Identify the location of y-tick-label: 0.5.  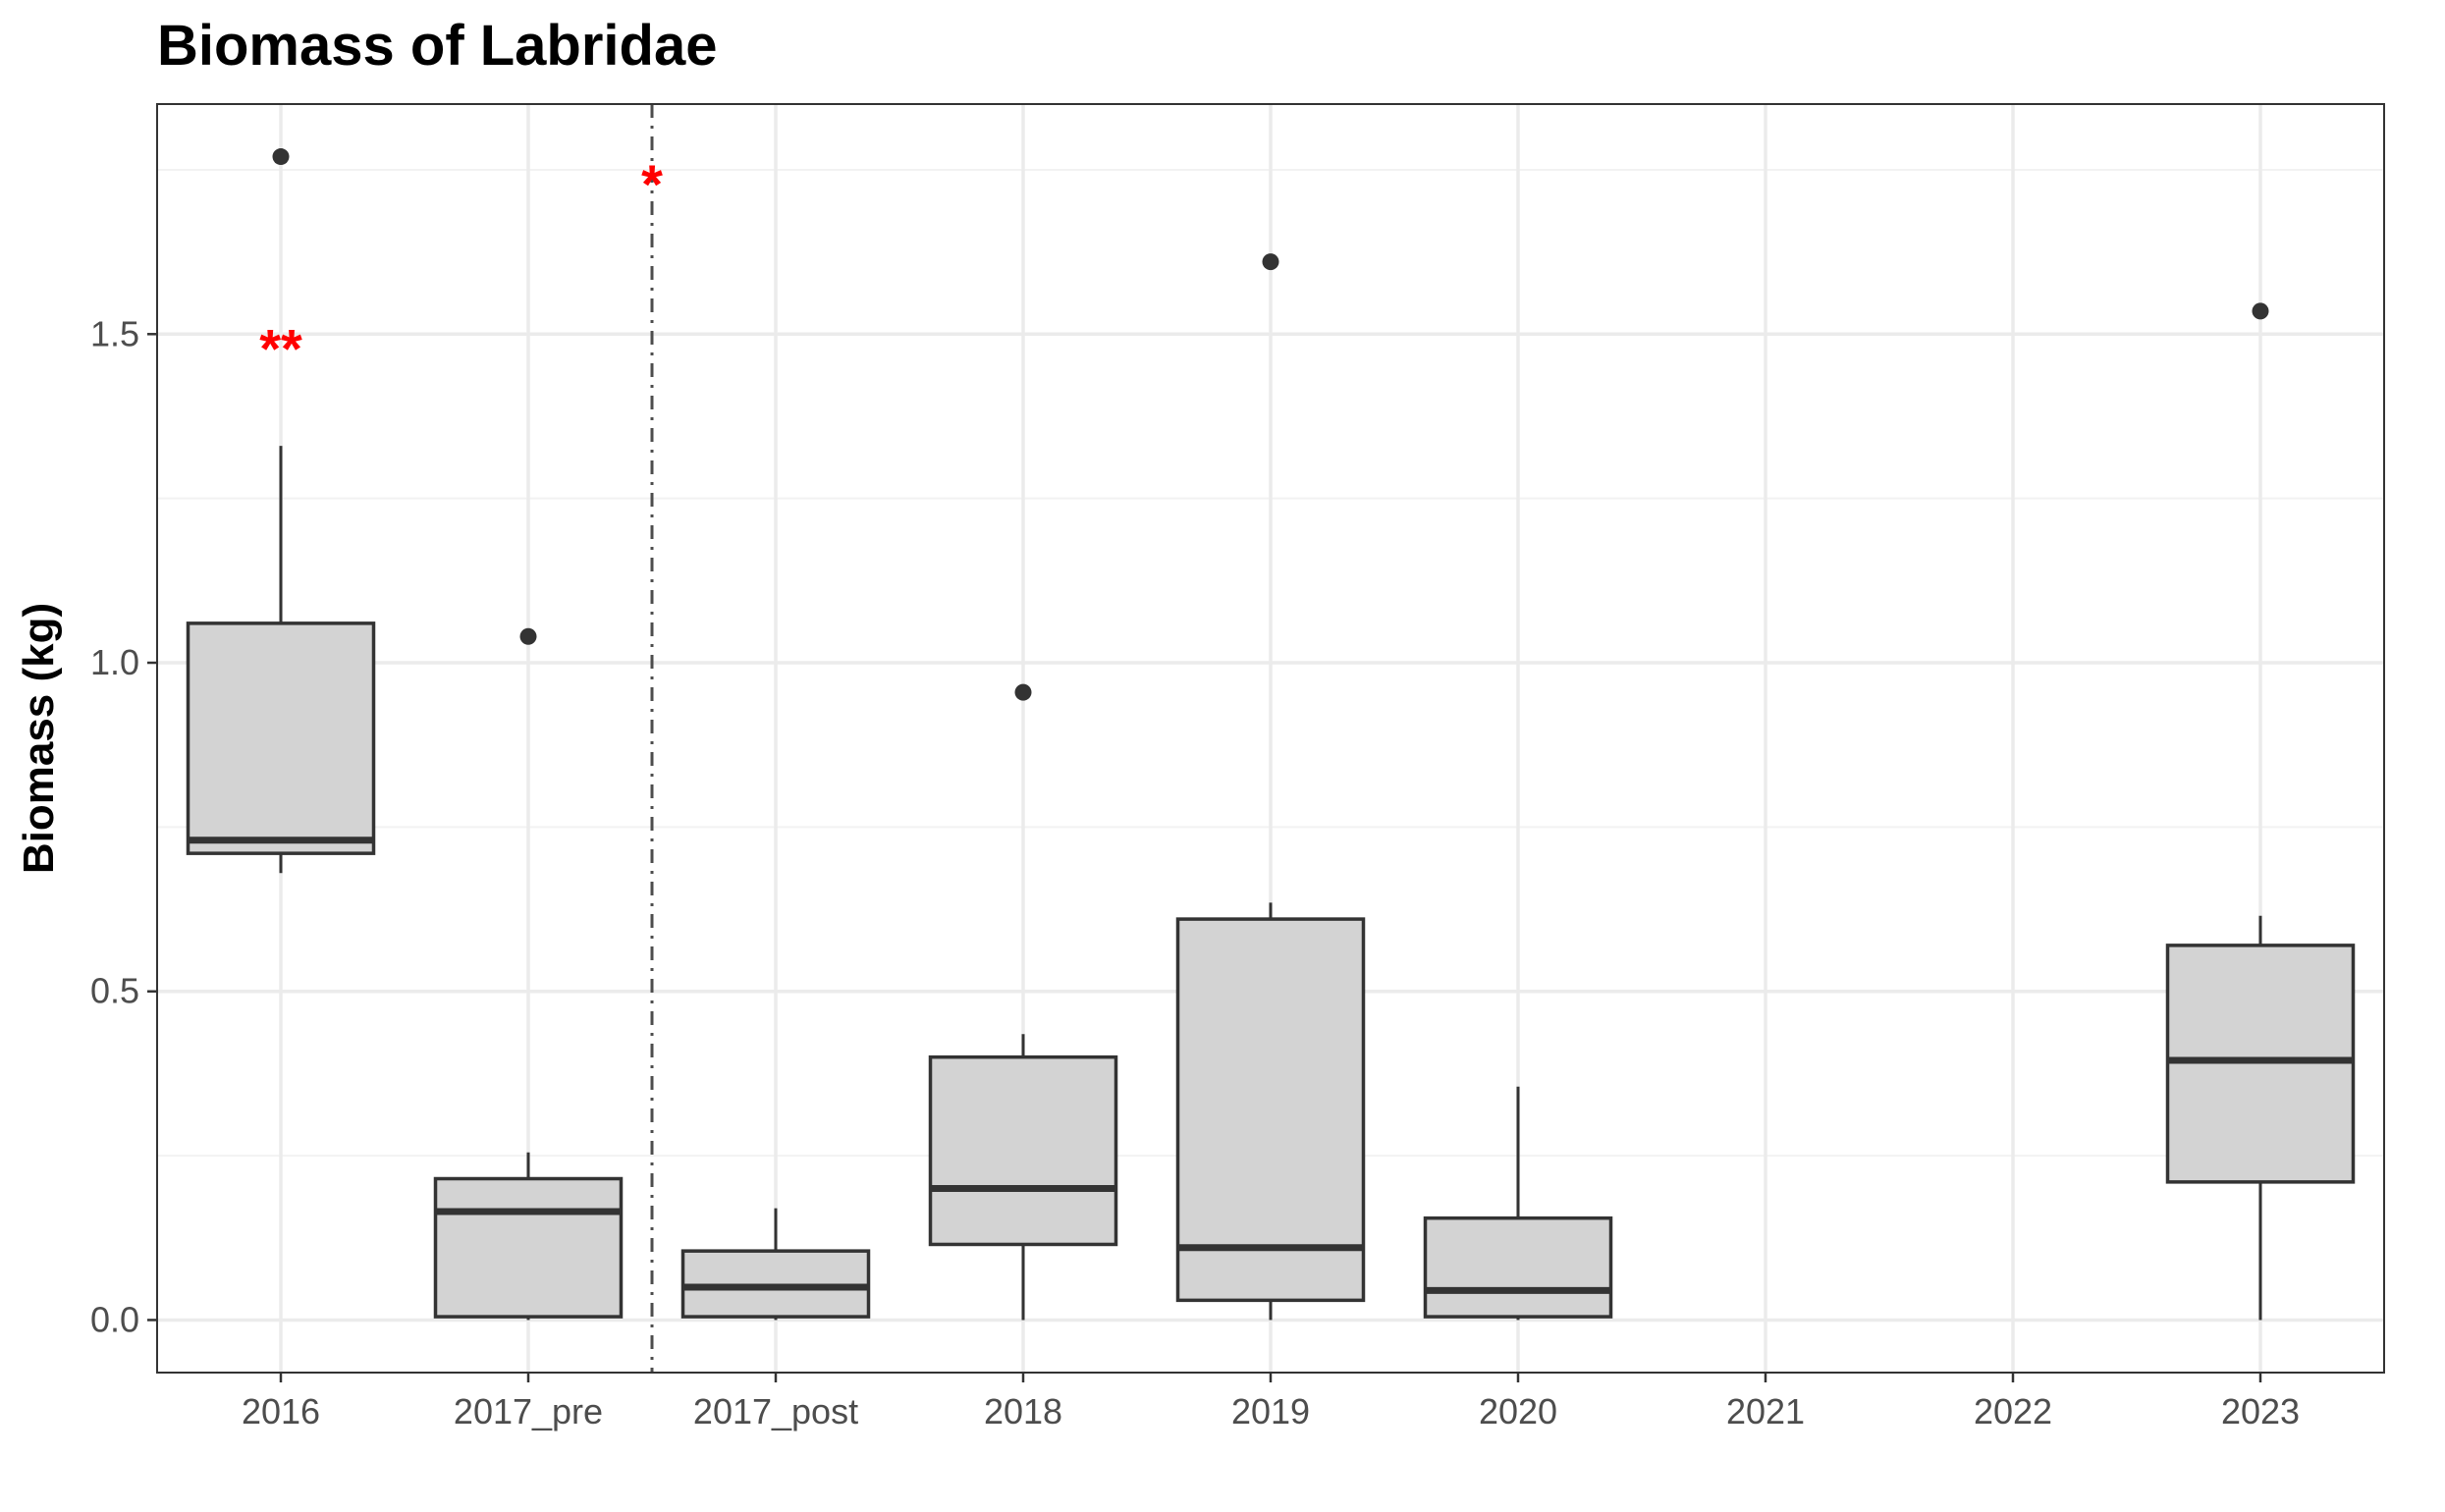
(114, 991).